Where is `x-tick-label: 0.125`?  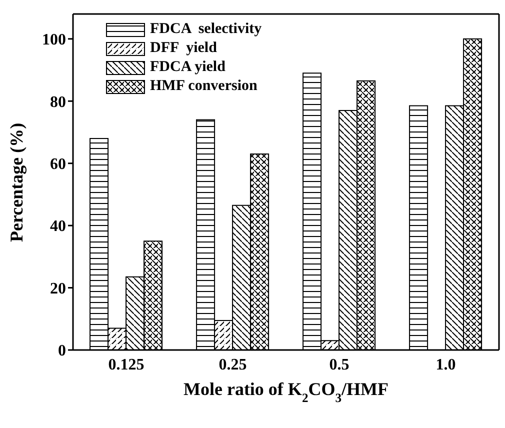 x-tick-label: 0.125 is located at coordinates (126, 365).